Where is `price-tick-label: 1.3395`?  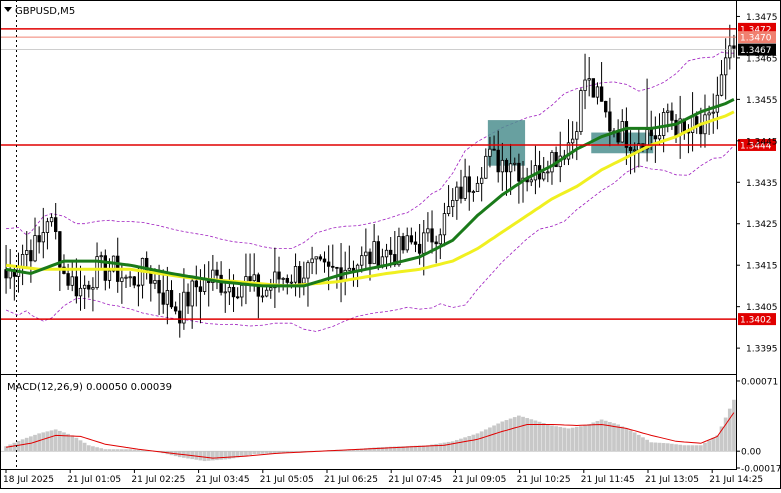 price-tick-label: 1.3395 is located at coordinates (762, 350).